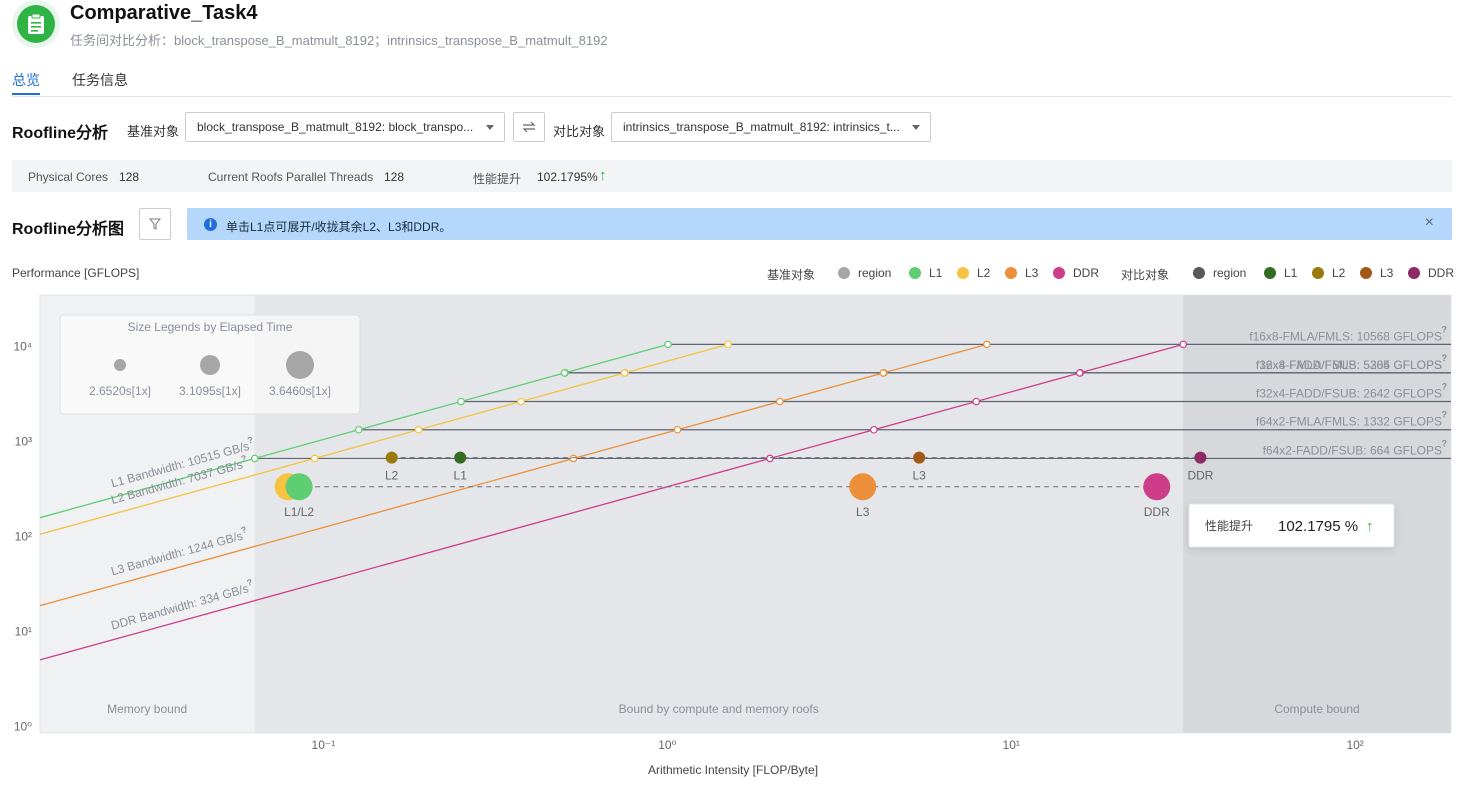 The image size is (1460, 795). Describe the element at coordinates (147, 709) in the screenshot. I see `region-label: Memory bound` at that location.